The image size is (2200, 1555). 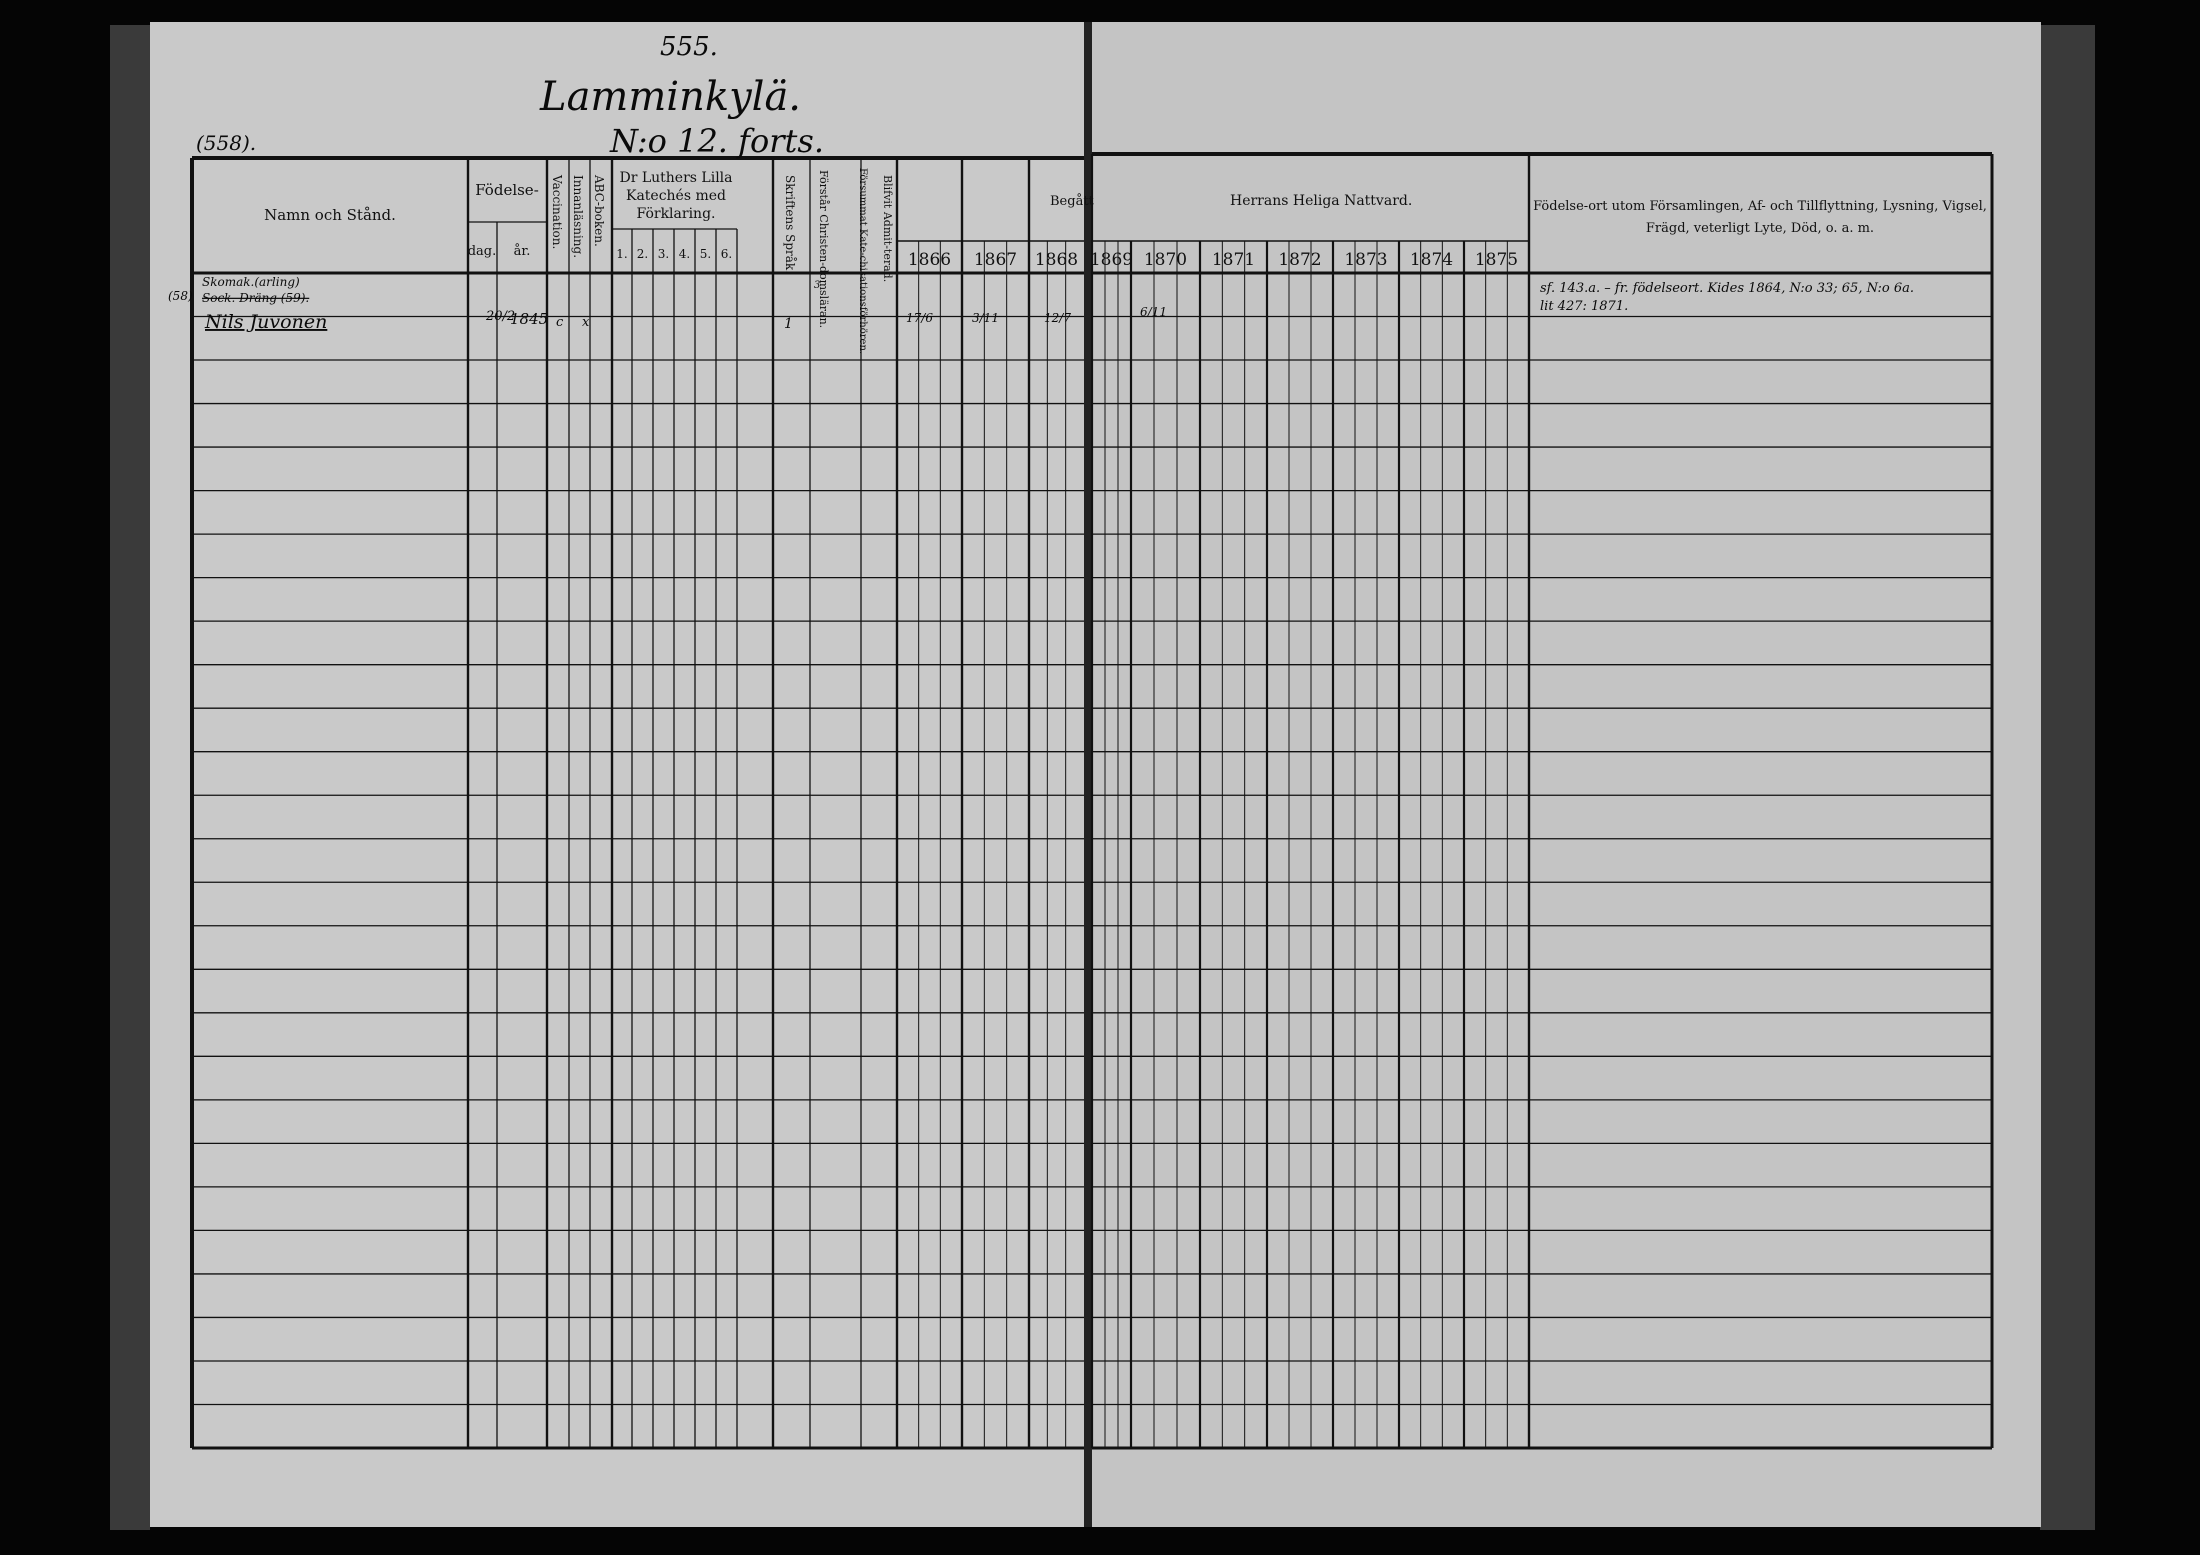 I want to click on header-catechism-1: Dr Luthers Lilla, so click(x=675, y=178).